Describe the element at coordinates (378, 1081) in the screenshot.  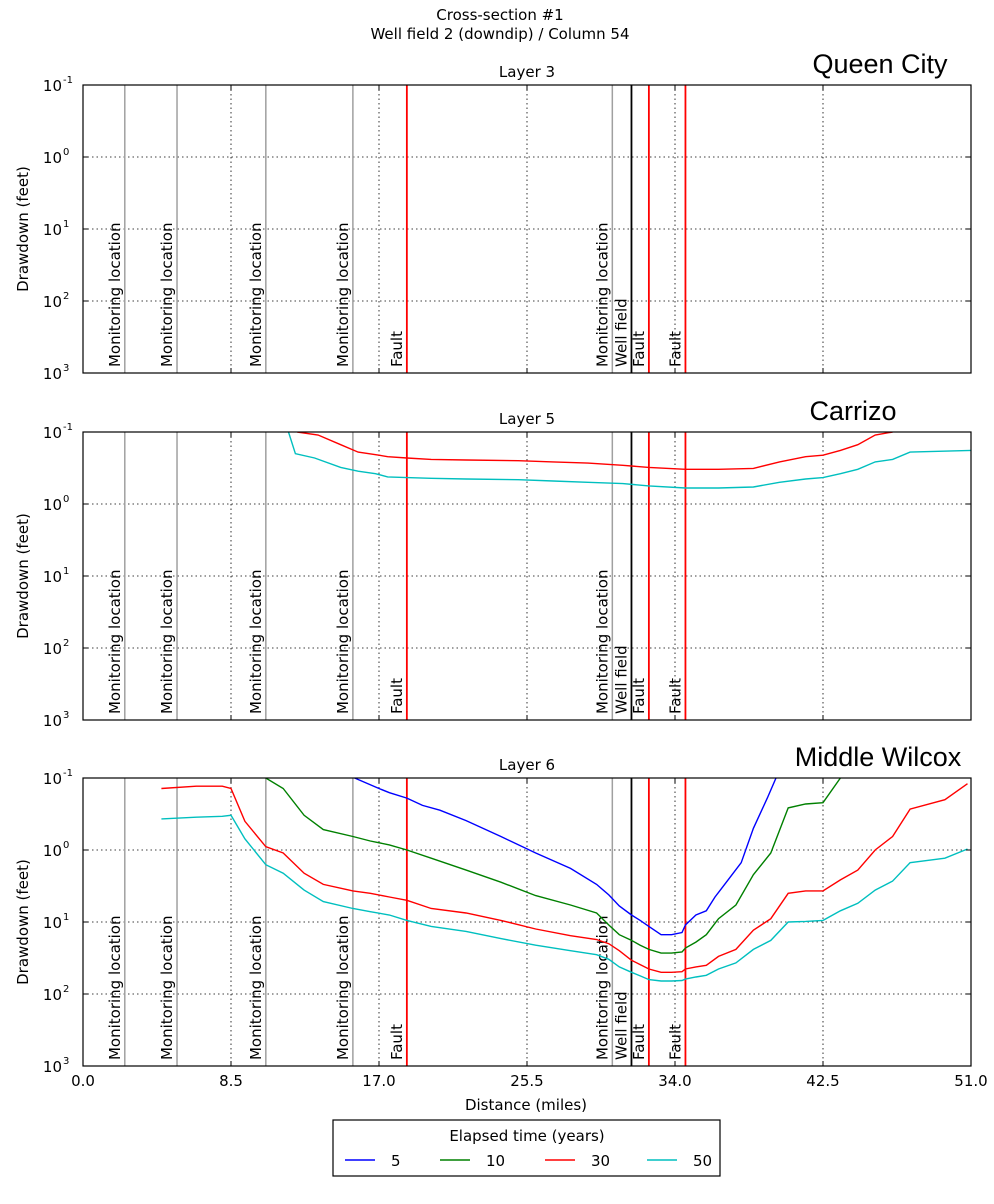
I see `x-tick-label: 17.0` at that location.